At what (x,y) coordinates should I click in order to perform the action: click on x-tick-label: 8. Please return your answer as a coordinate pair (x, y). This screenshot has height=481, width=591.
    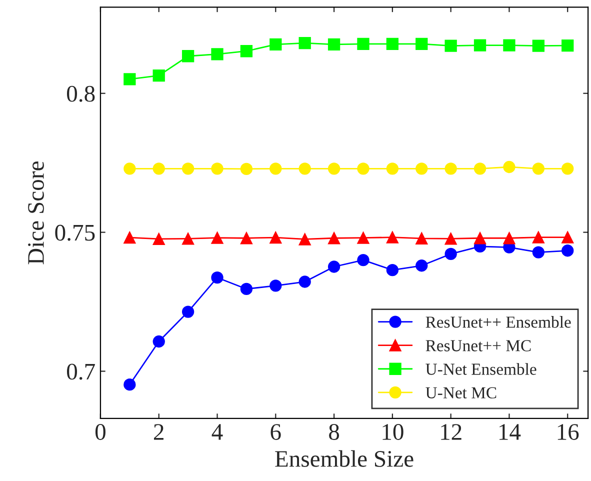
    Looking at the image, I should click on (334, 432).